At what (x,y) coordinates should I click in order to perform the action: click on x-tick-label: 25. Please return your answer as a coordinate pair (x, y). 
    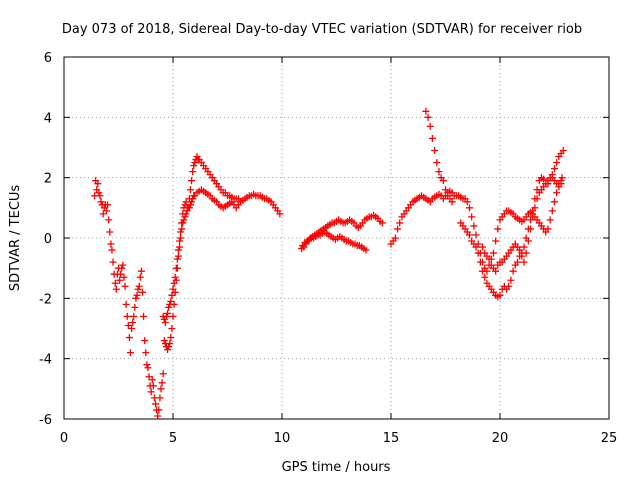
    Looking at the image, I should click on (609, 438).